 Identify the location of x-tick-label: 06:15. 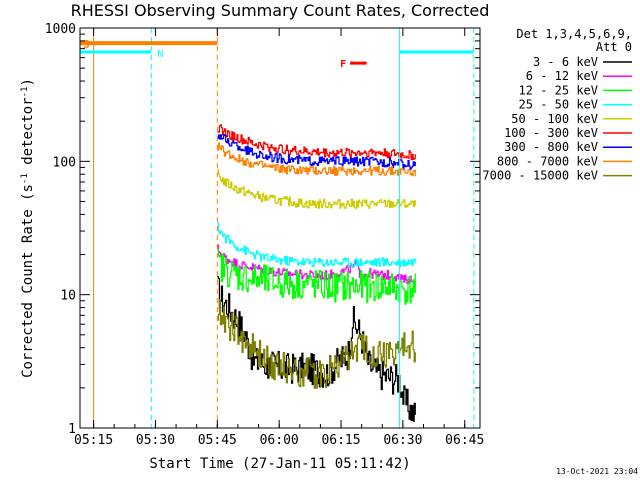
(340, 440).